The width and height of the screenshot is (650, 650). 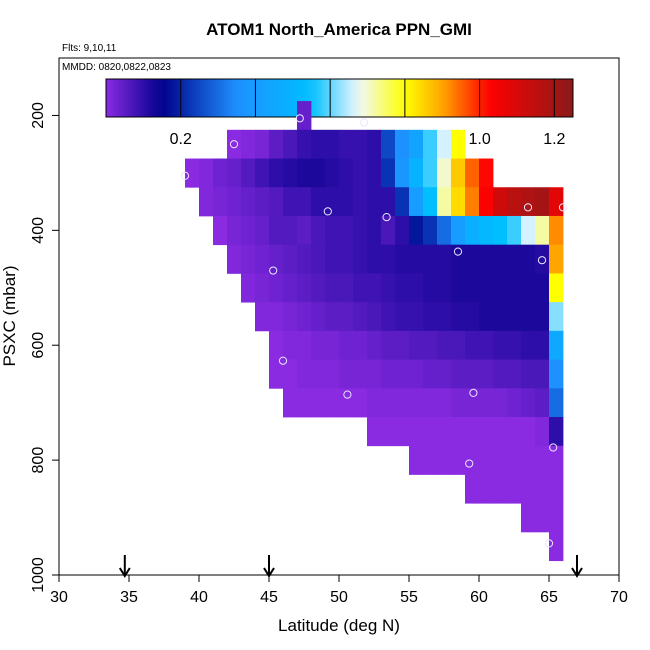 What do you see at coordinates (339, 98) in the screenshot?
I see `colorbar-frame` at bounding box center [339, 98].